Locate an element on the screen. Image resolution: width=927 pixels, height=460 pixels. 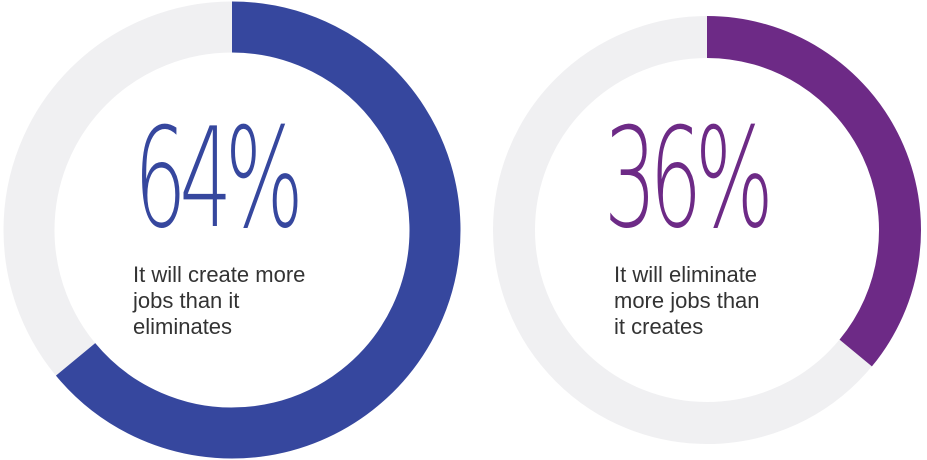
donut-value-create: 64% is located at coordinates (219, 178).